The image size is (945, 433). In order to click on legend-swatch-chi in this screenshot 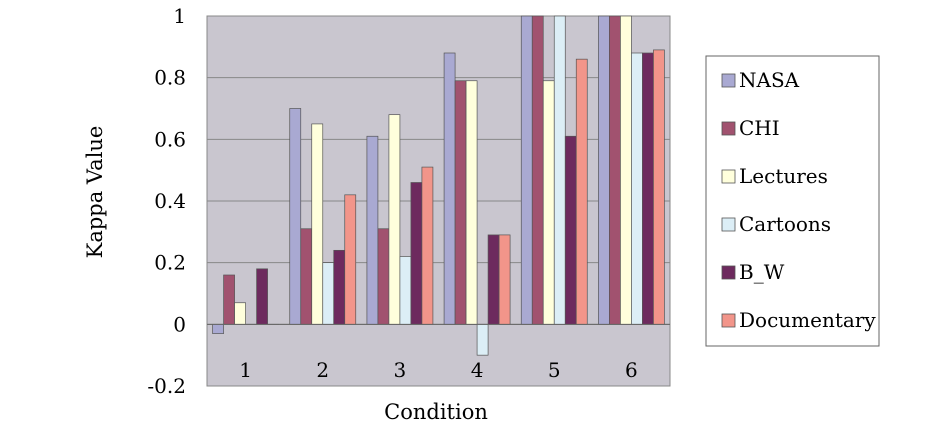, I will do `click(728, 128)`.